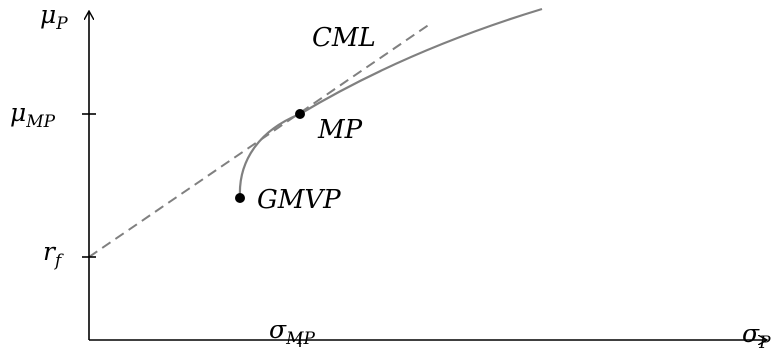 Image resolution: width=776 pixels, height=349 pixels. What do you see at coordinates (299, 200) in the screenshot?
I see `gmvp-label: GMVP` at bounding box center [299, 200].